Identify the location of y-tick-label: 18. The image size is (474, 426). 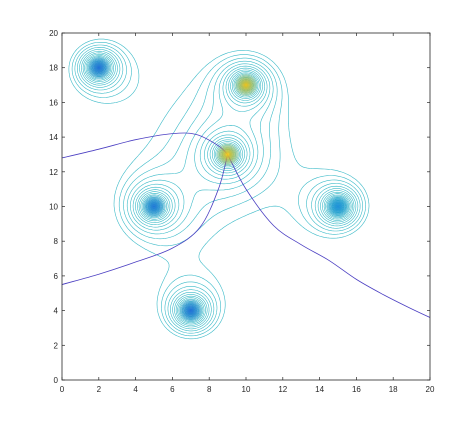
(53, 68).